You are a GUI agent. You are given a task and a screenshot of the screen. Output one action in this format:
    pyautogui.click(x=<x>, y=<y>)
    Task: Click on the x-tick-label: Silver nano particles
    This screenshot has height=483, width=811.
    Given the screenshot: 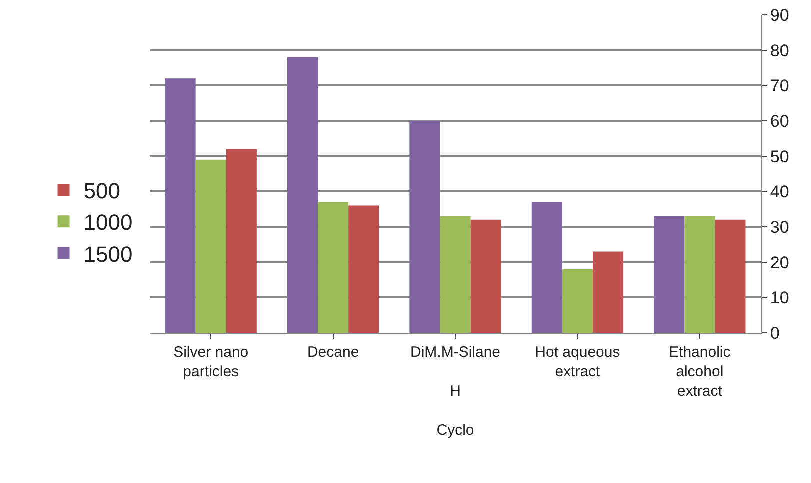 What is the action you would take?
    pyautogui.click(x=211, y=362)
    